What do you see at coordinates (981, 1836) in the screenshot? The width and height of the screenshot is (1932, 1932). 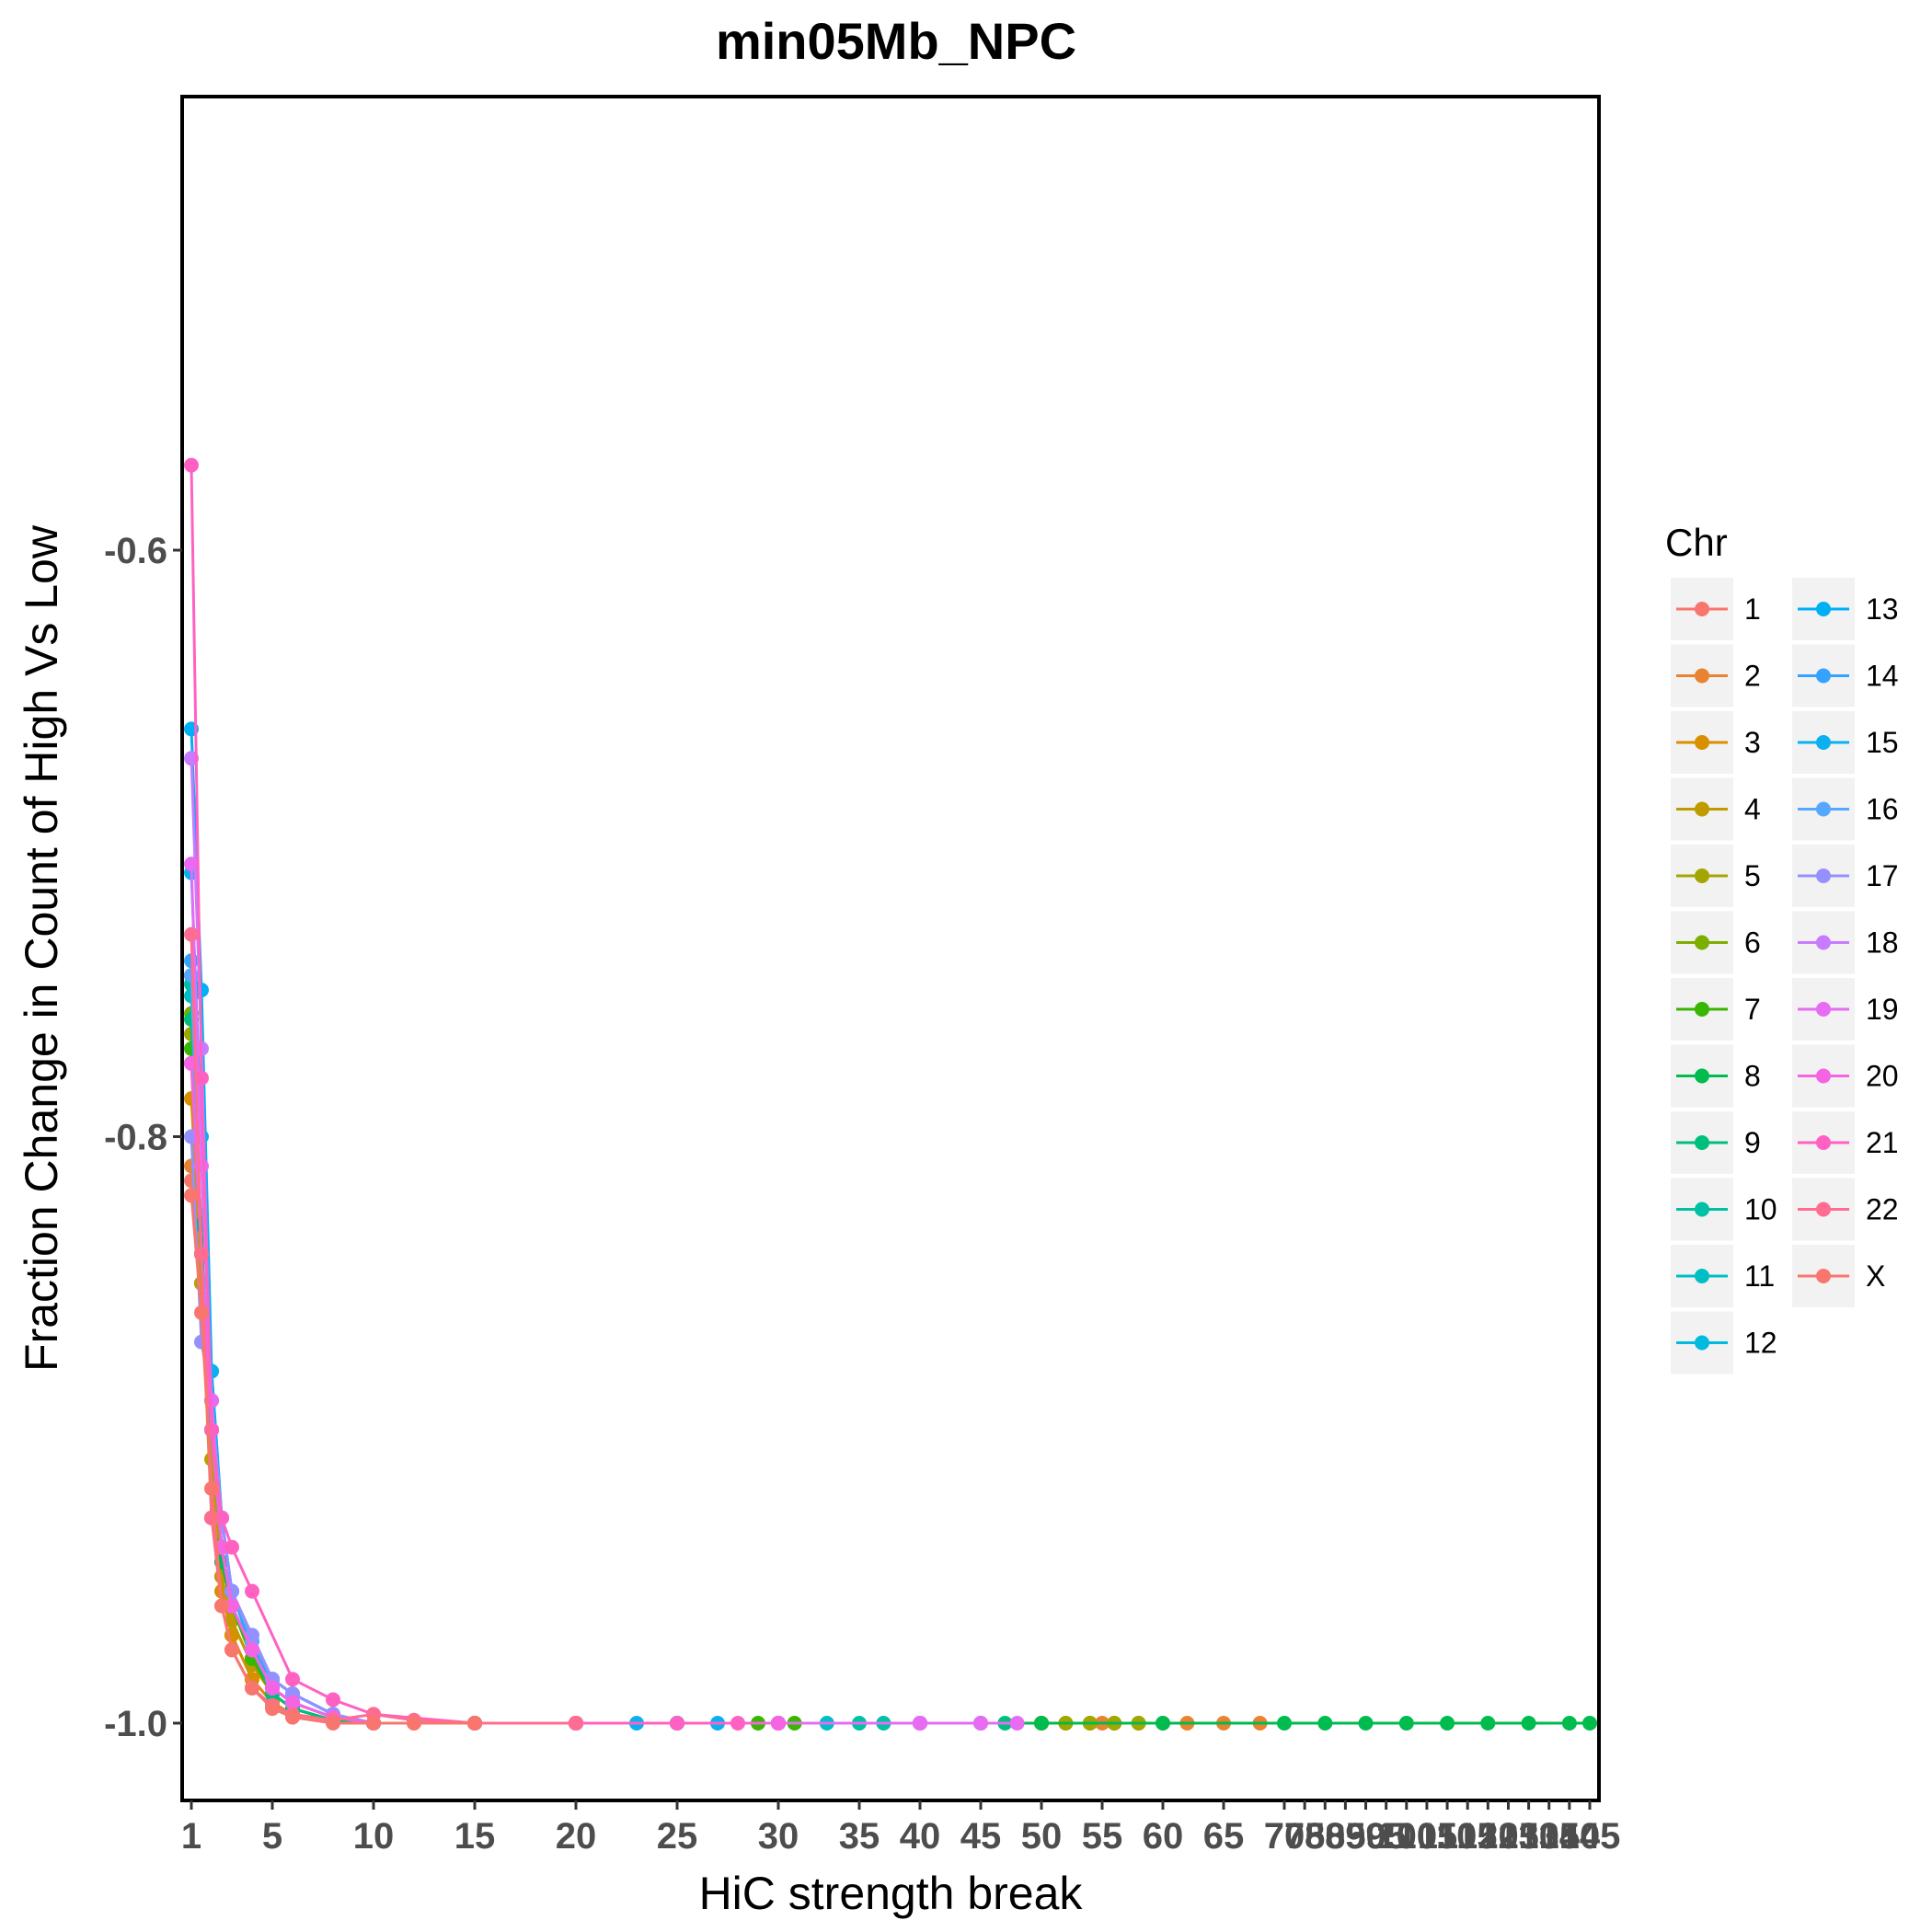 I see `x-tick-label: 45` at bounding box center [981, 1836].